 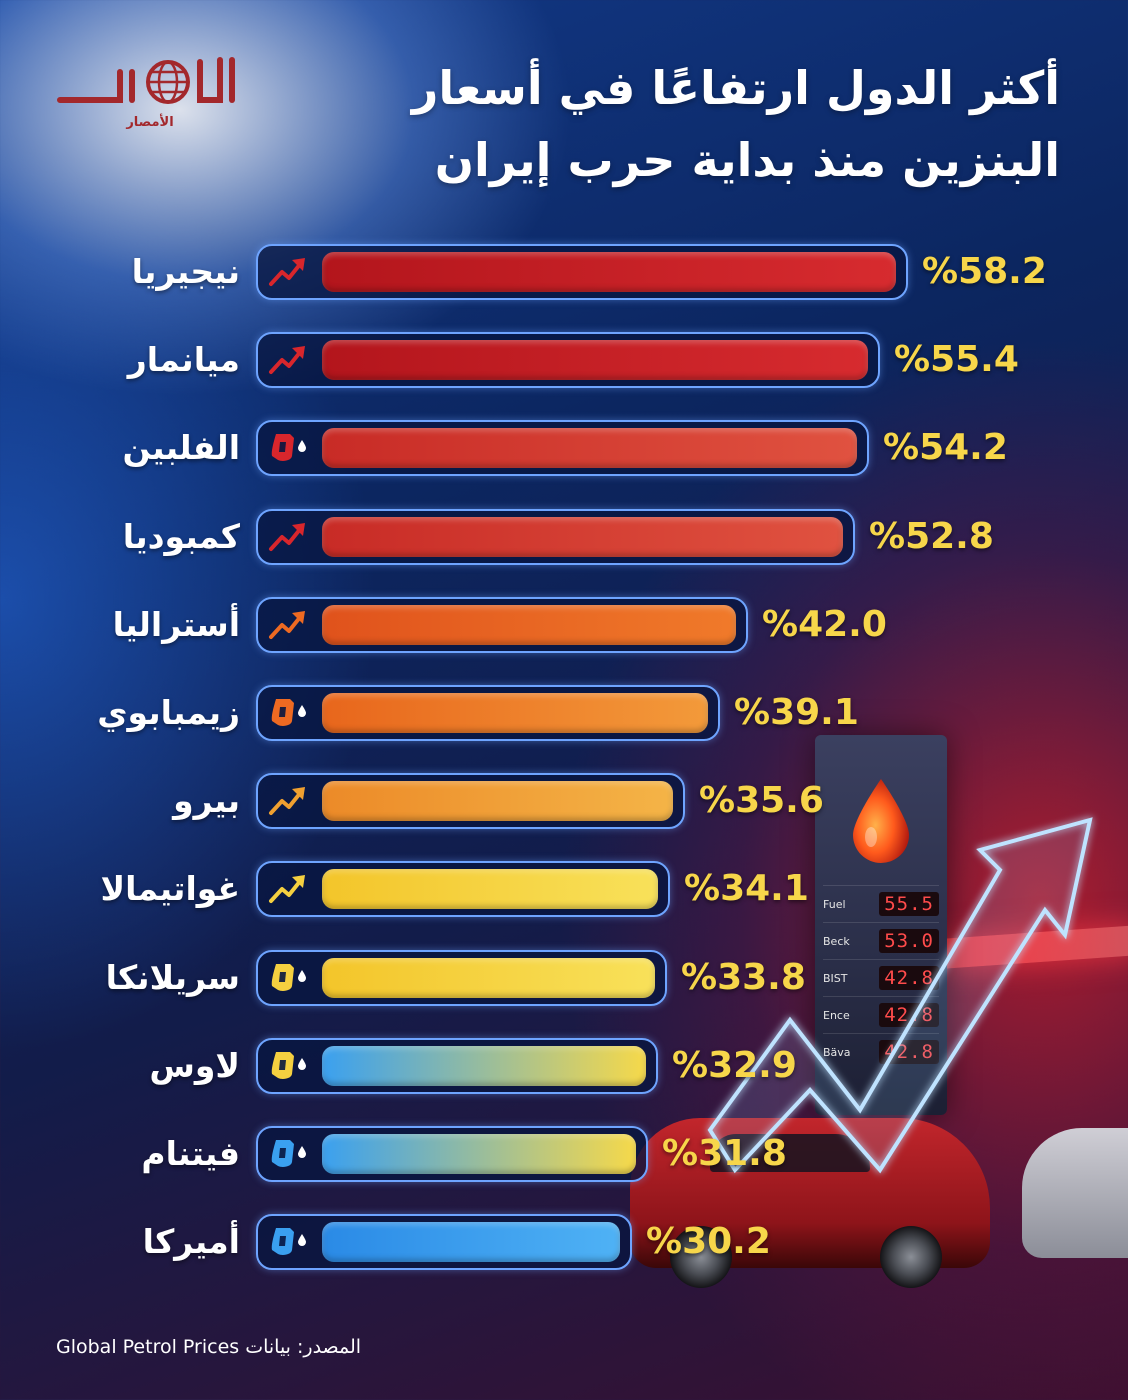 What do you see at coordinates (746, 889) in the screenshot?
I see `value-label: %34.1` at bounding box center [746, 889].